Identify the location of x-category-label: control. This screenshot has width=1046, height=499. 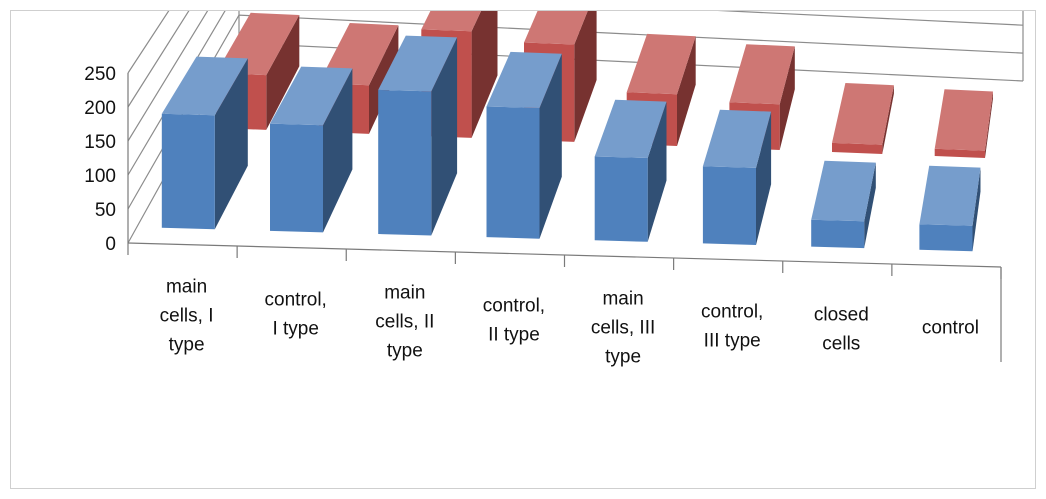
(950, 328).